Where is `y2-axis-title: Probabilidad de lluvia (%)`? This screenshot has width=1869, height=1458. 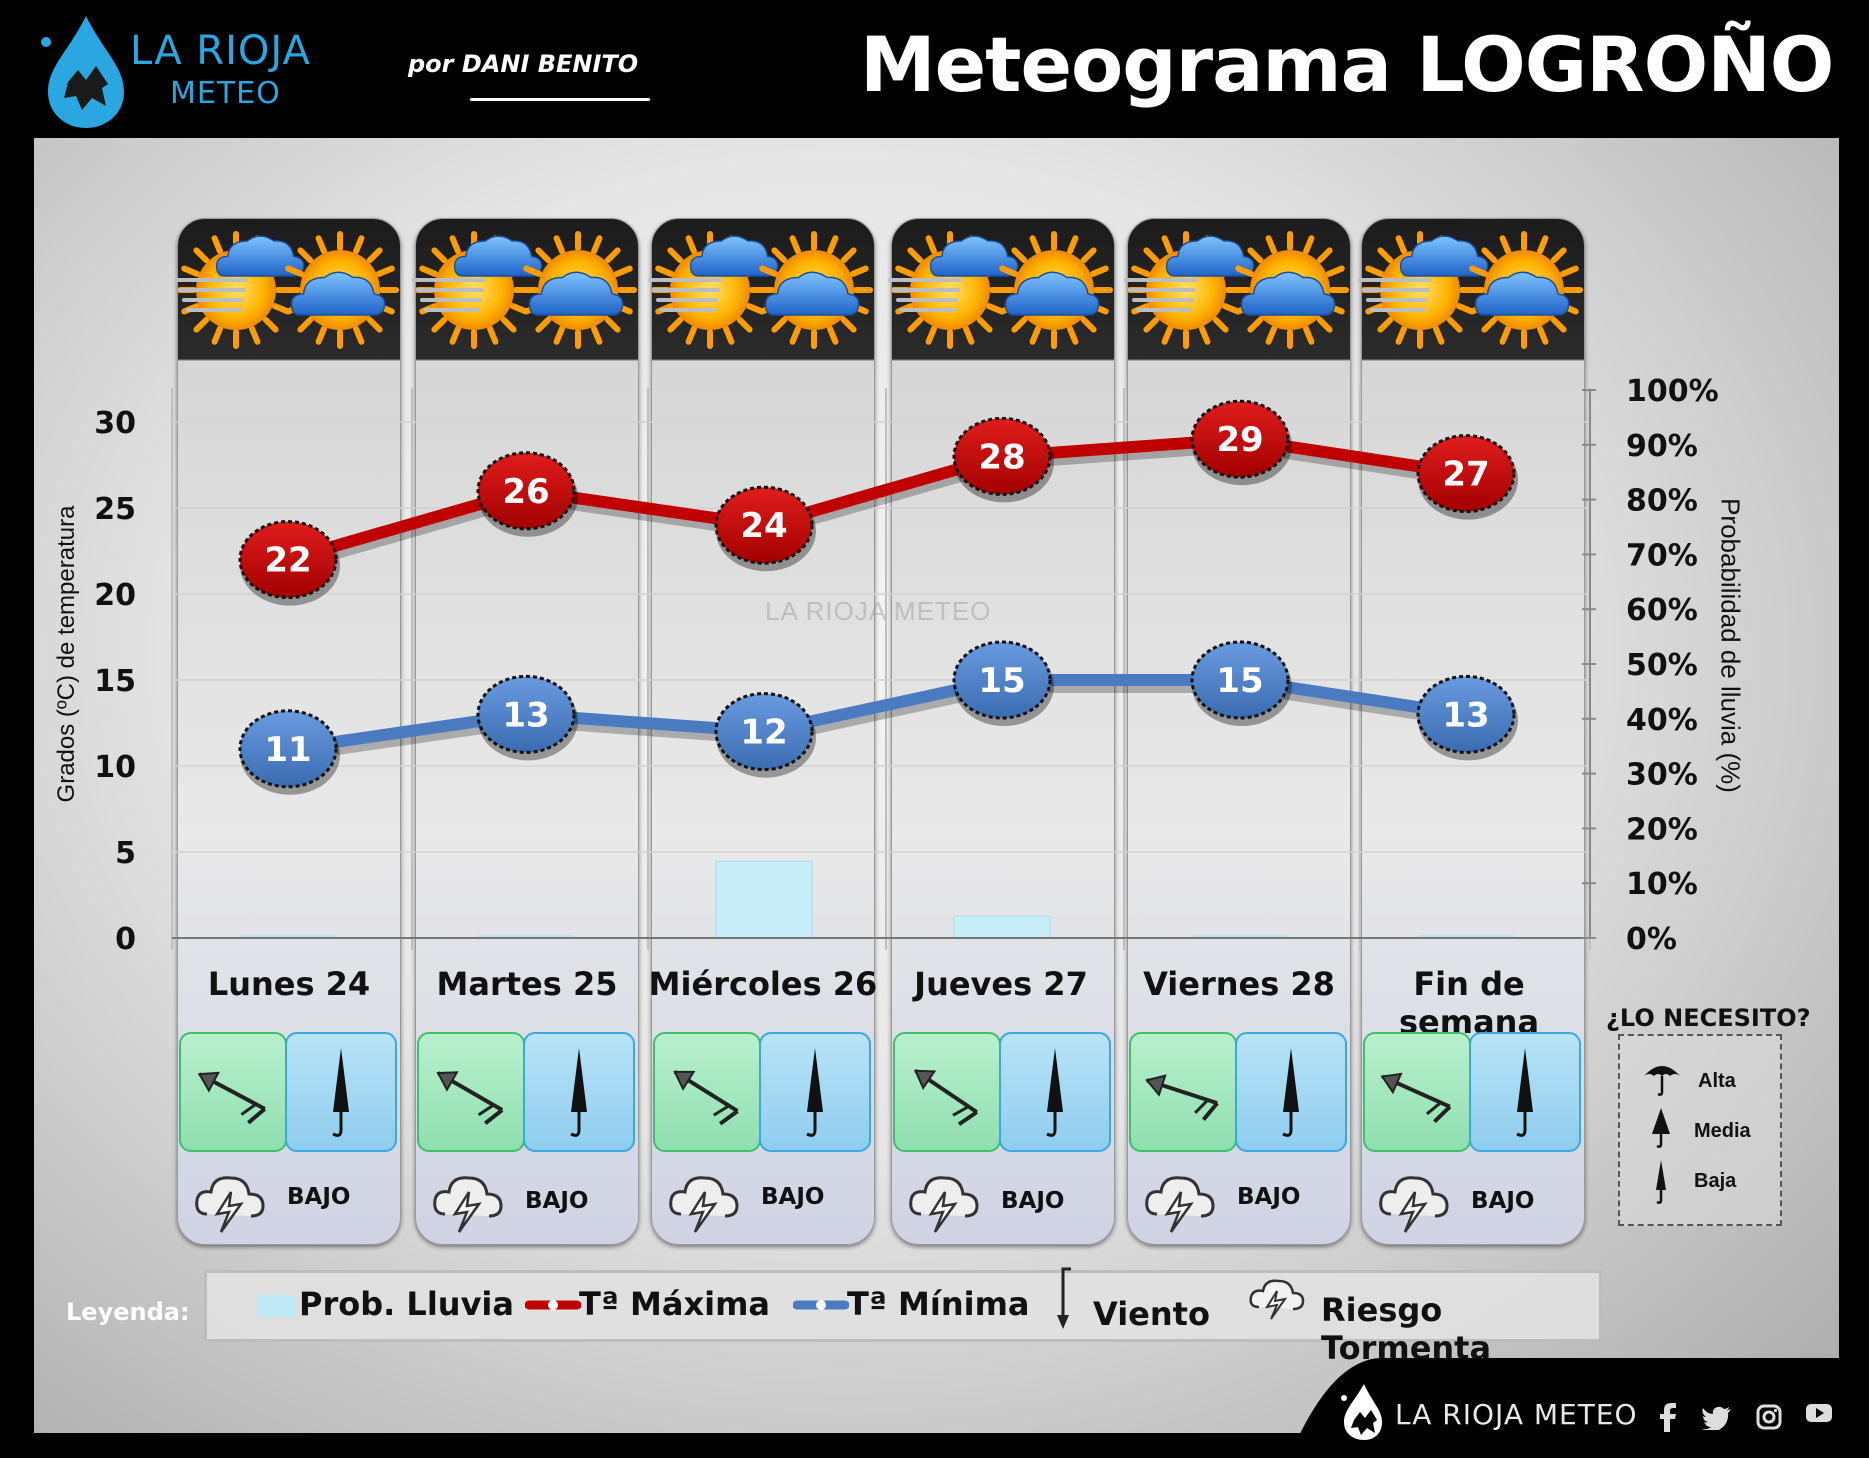 y2-axis-title: Probabilidad de lluvia (%) is located at coordinates (1730, 645).